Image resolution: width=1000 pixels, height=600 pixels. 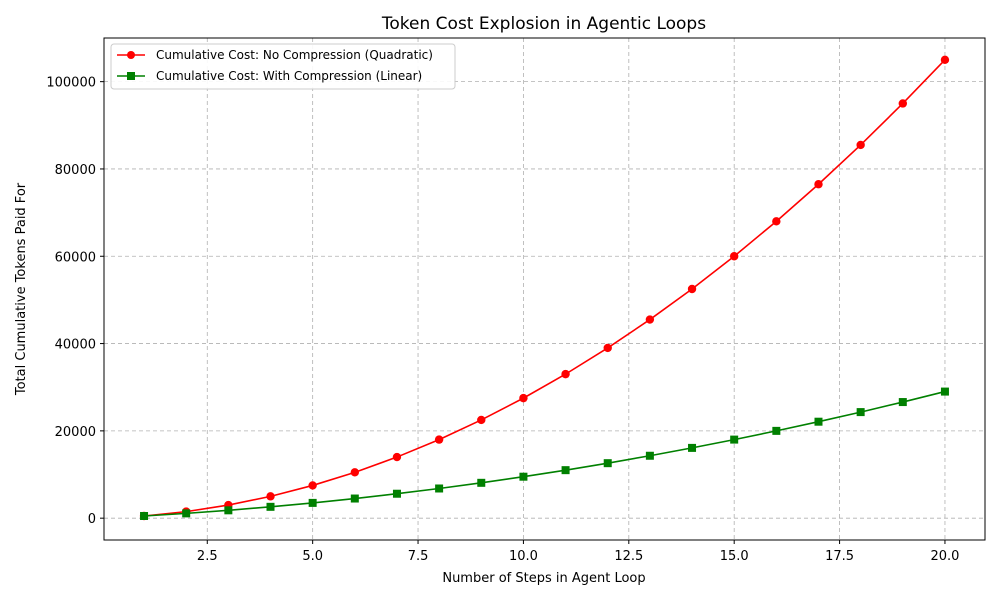 What do you see at coordinates (75, 170) in the screenshot?
I see `y-tick-label: 80000` at bounding box center [75, 170].